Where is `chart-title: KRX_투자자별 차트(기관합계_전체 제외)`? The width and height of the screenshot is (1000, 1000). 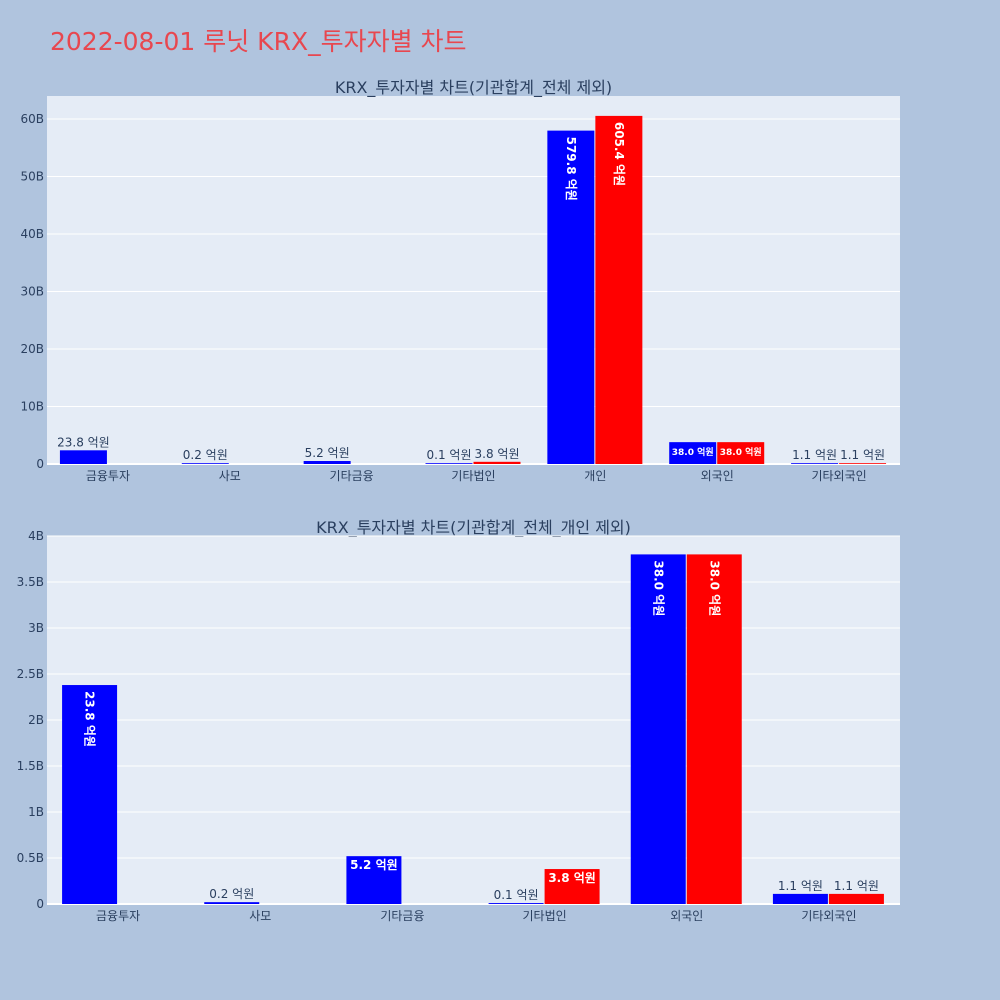 chart-title: KRX_투자자별 차트(기관합계_전체 제외) is located at coordinates (473, 88).